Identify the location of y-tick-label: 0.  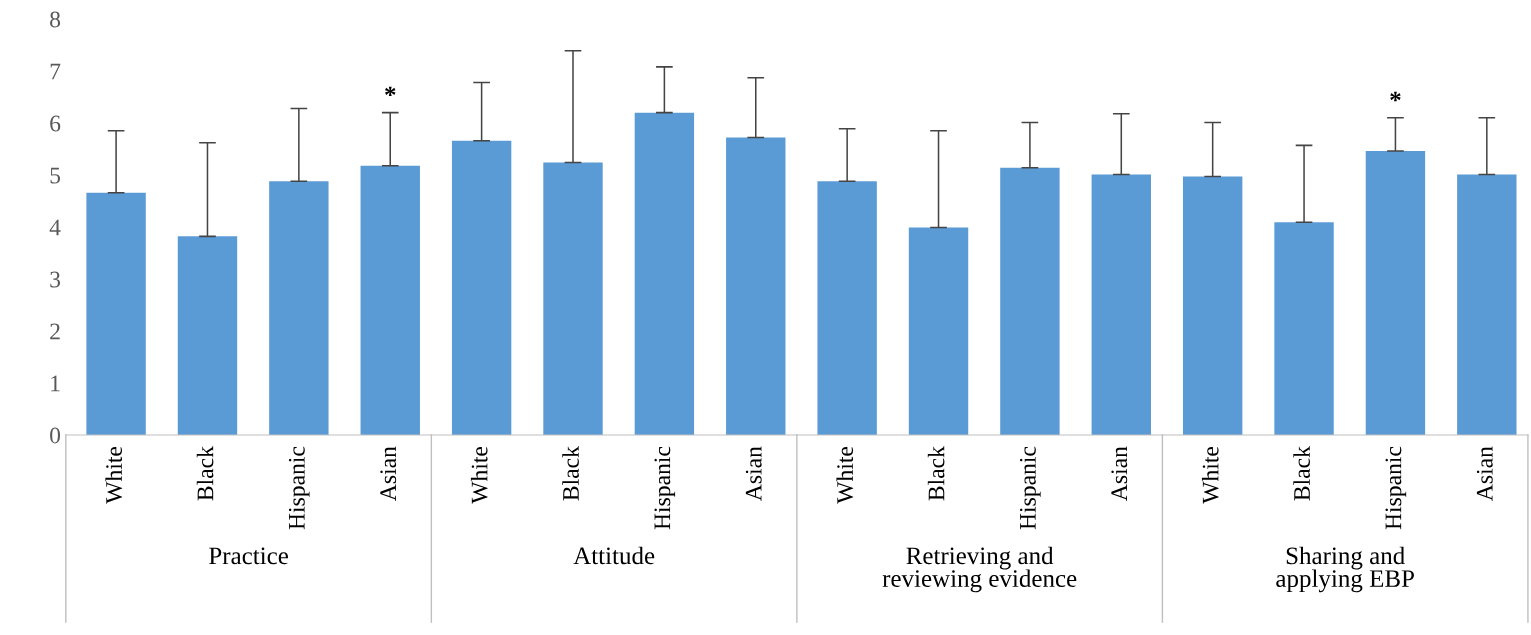
(55, 435).